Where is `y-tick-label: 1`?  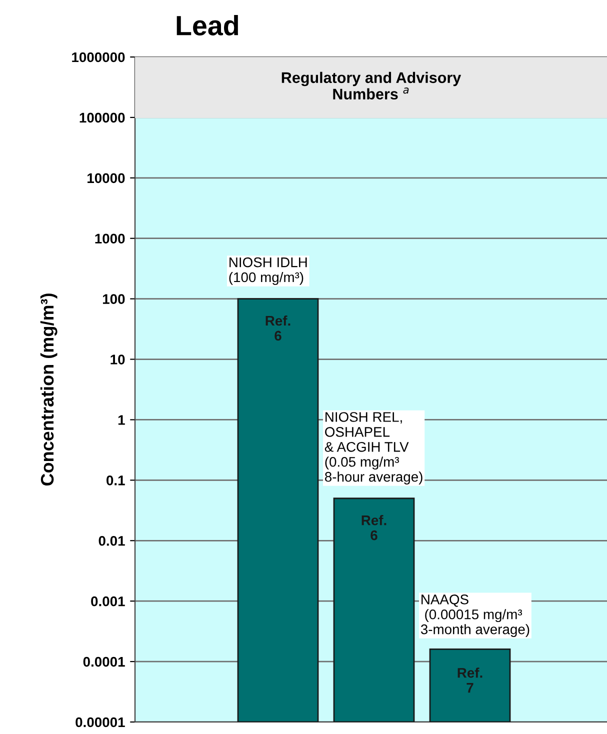
y-tick-label: 1 is located at coordinates (121, 420).